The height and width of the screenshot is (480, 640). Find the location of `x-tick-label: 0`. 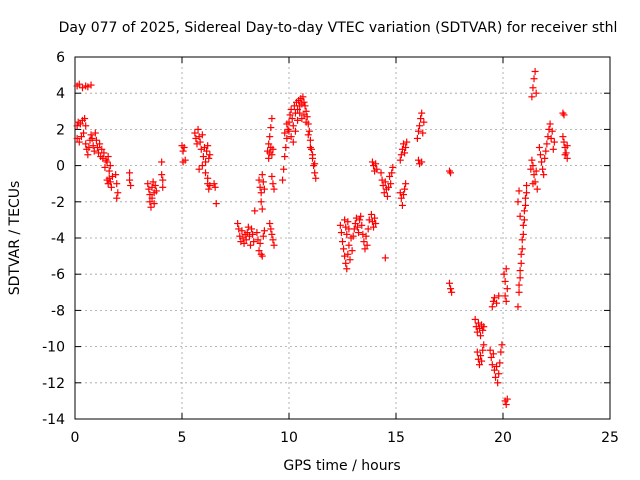

x-tick-label: 0 is located at coordinates (75, 438).